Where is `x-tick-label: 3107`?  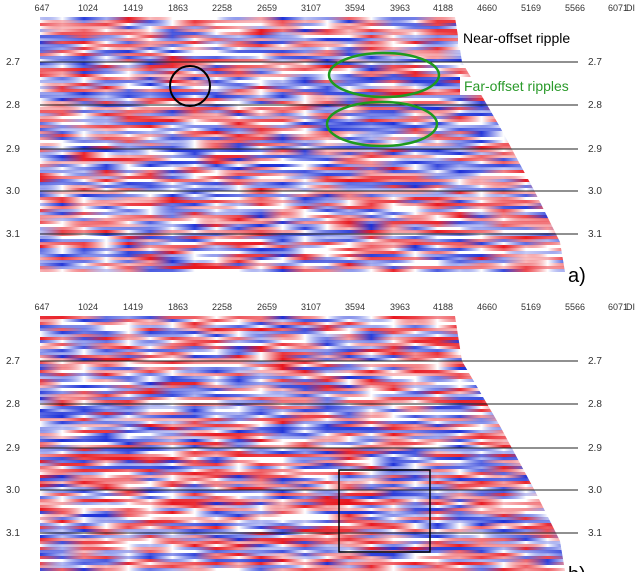 x-tick-label: 3107 is located at coordinates (311, 307).